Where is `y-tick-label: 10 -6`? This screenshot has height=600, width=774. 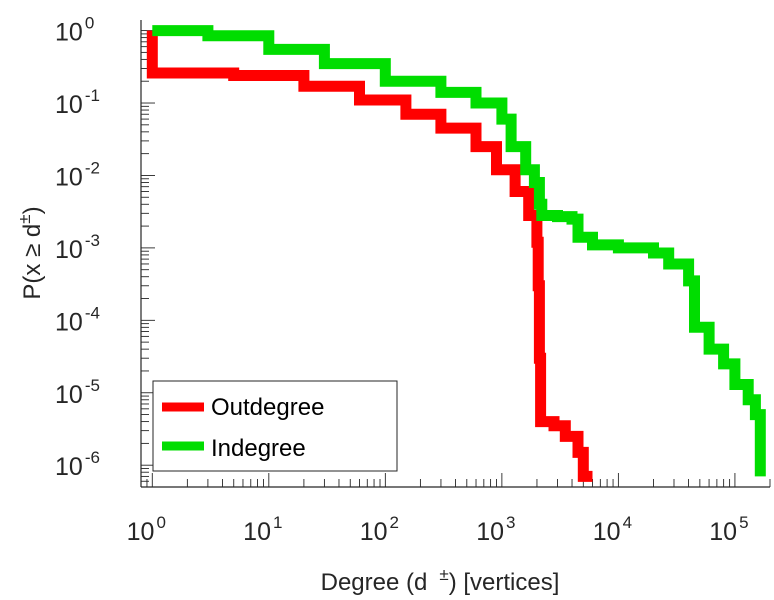 y-tick-label: 10 -6 is located at coordinates (77, 464).